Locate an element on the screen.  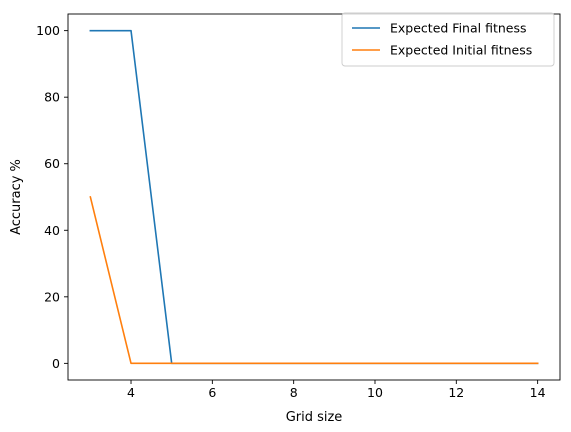
y-tick-label: 100 is located at coordinates (48, 30).